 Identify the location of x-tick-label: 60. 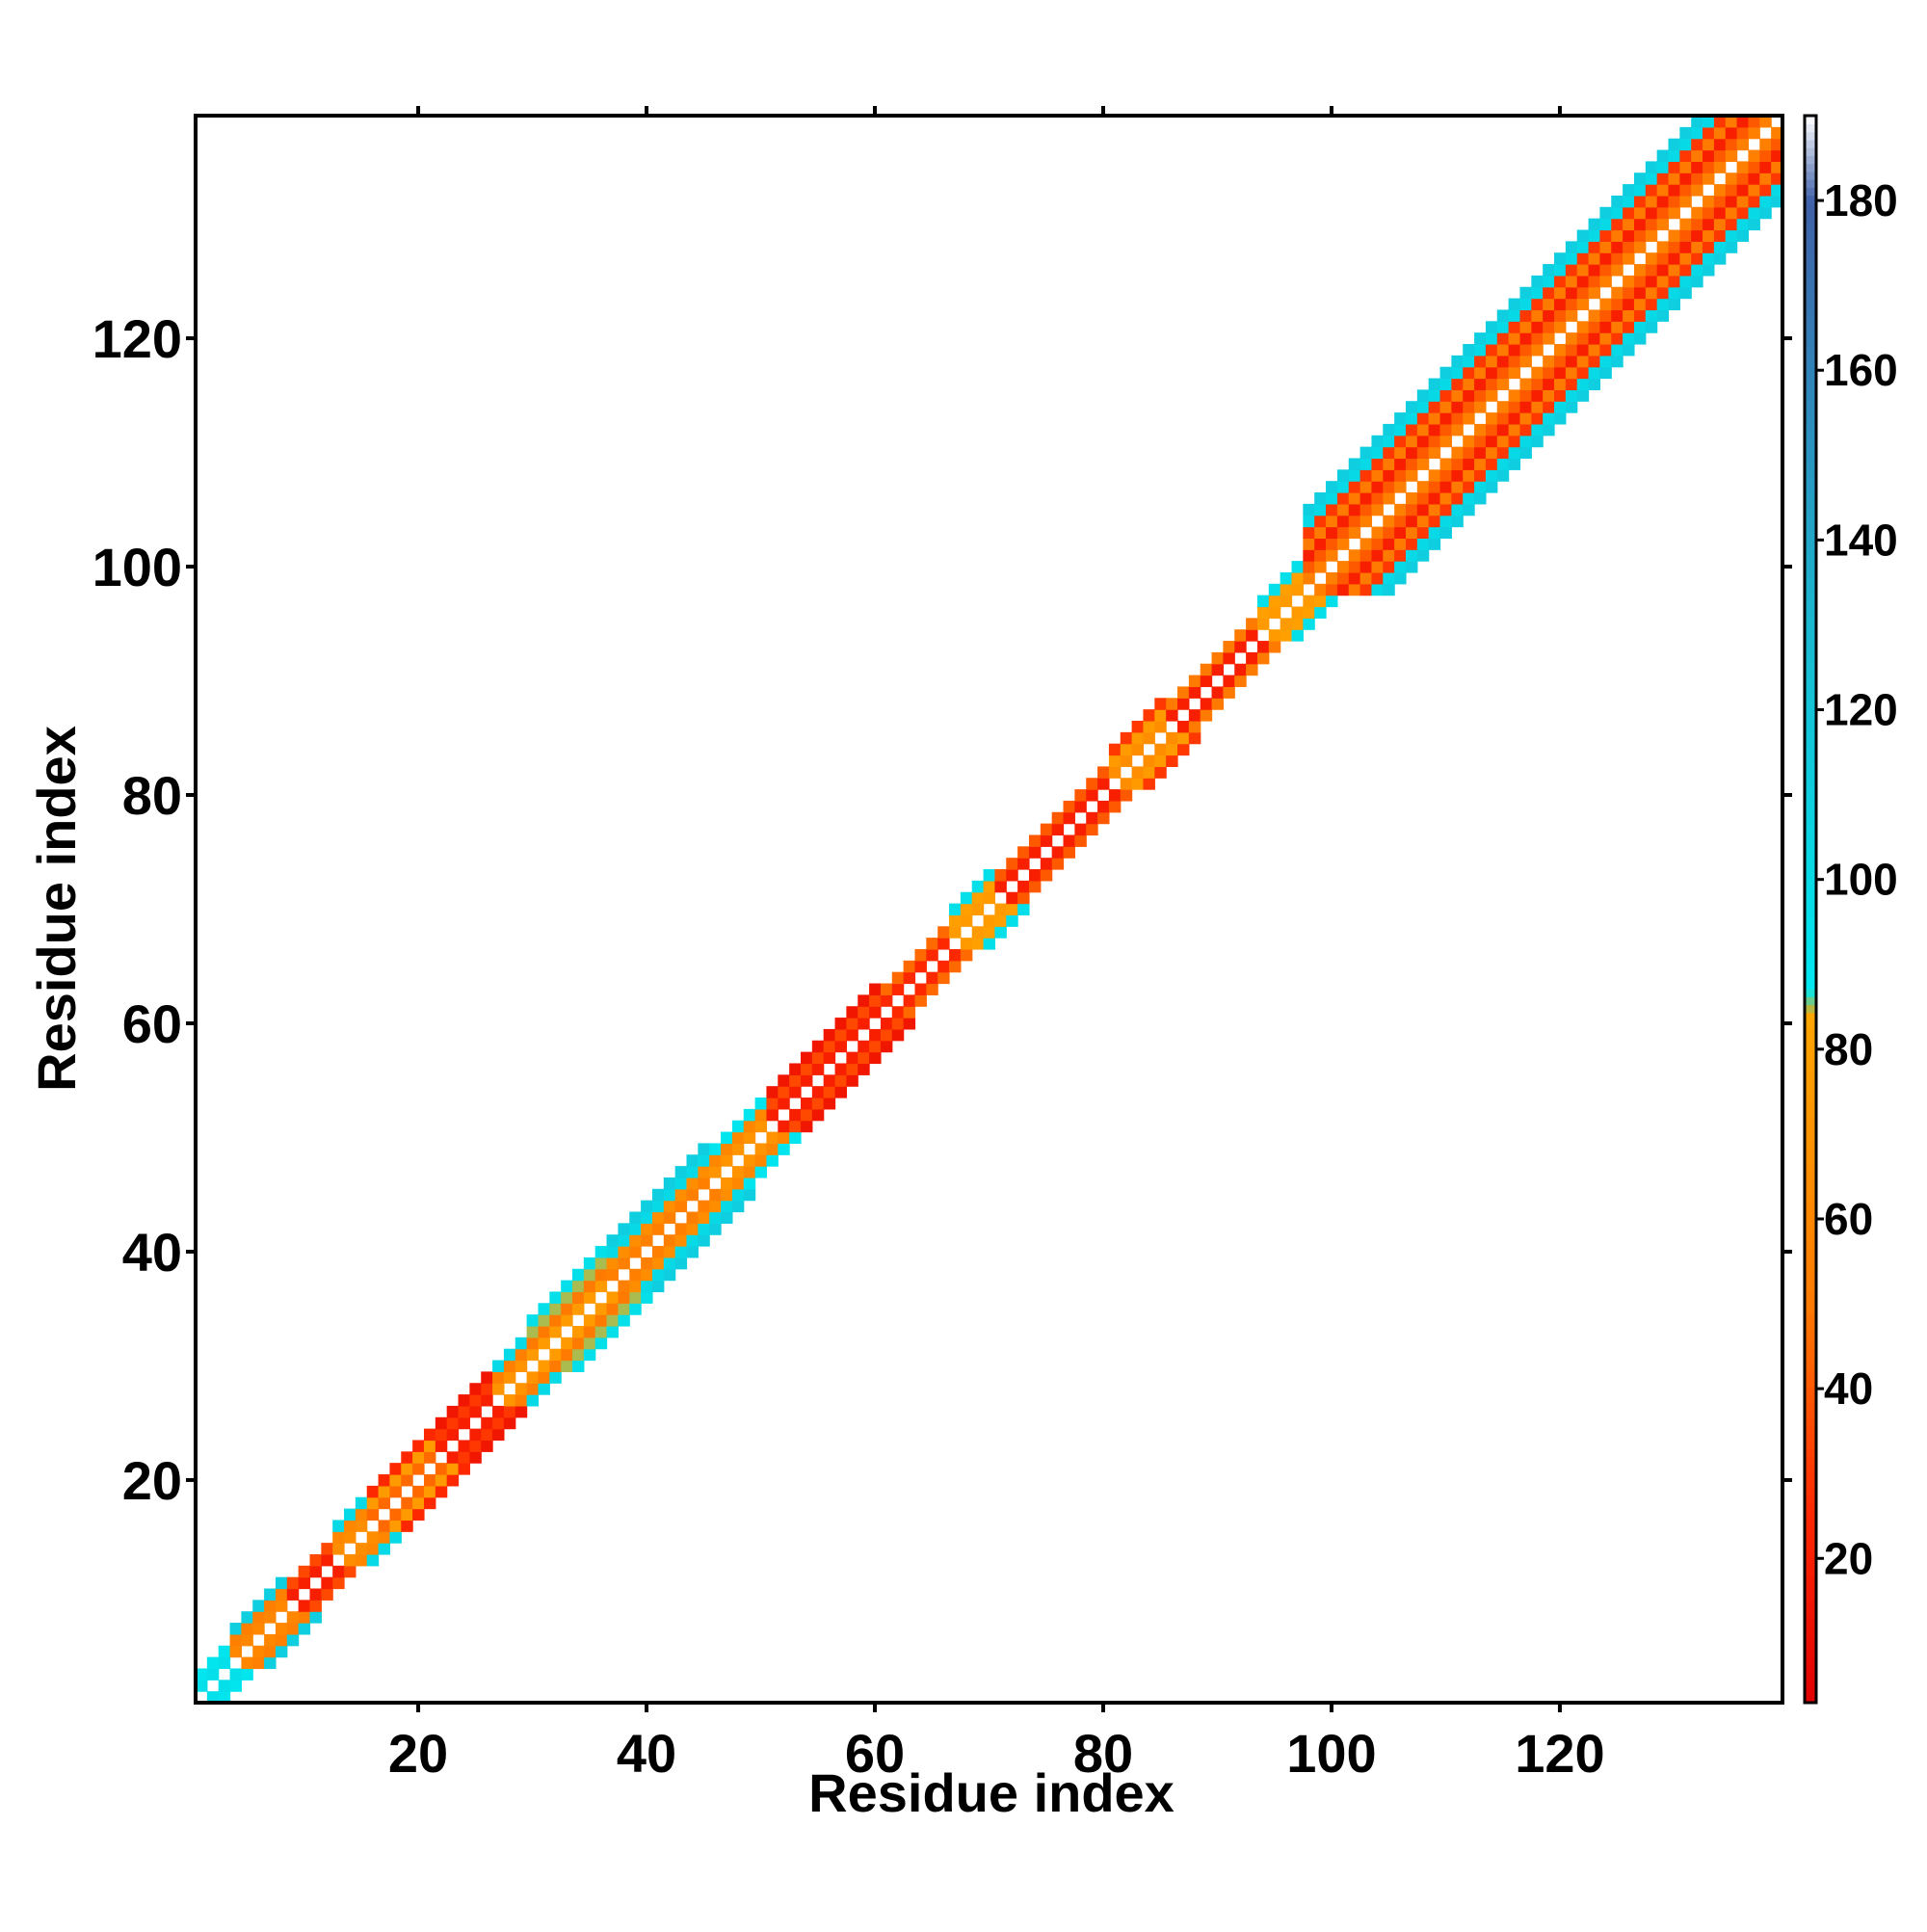
(875, 1753).